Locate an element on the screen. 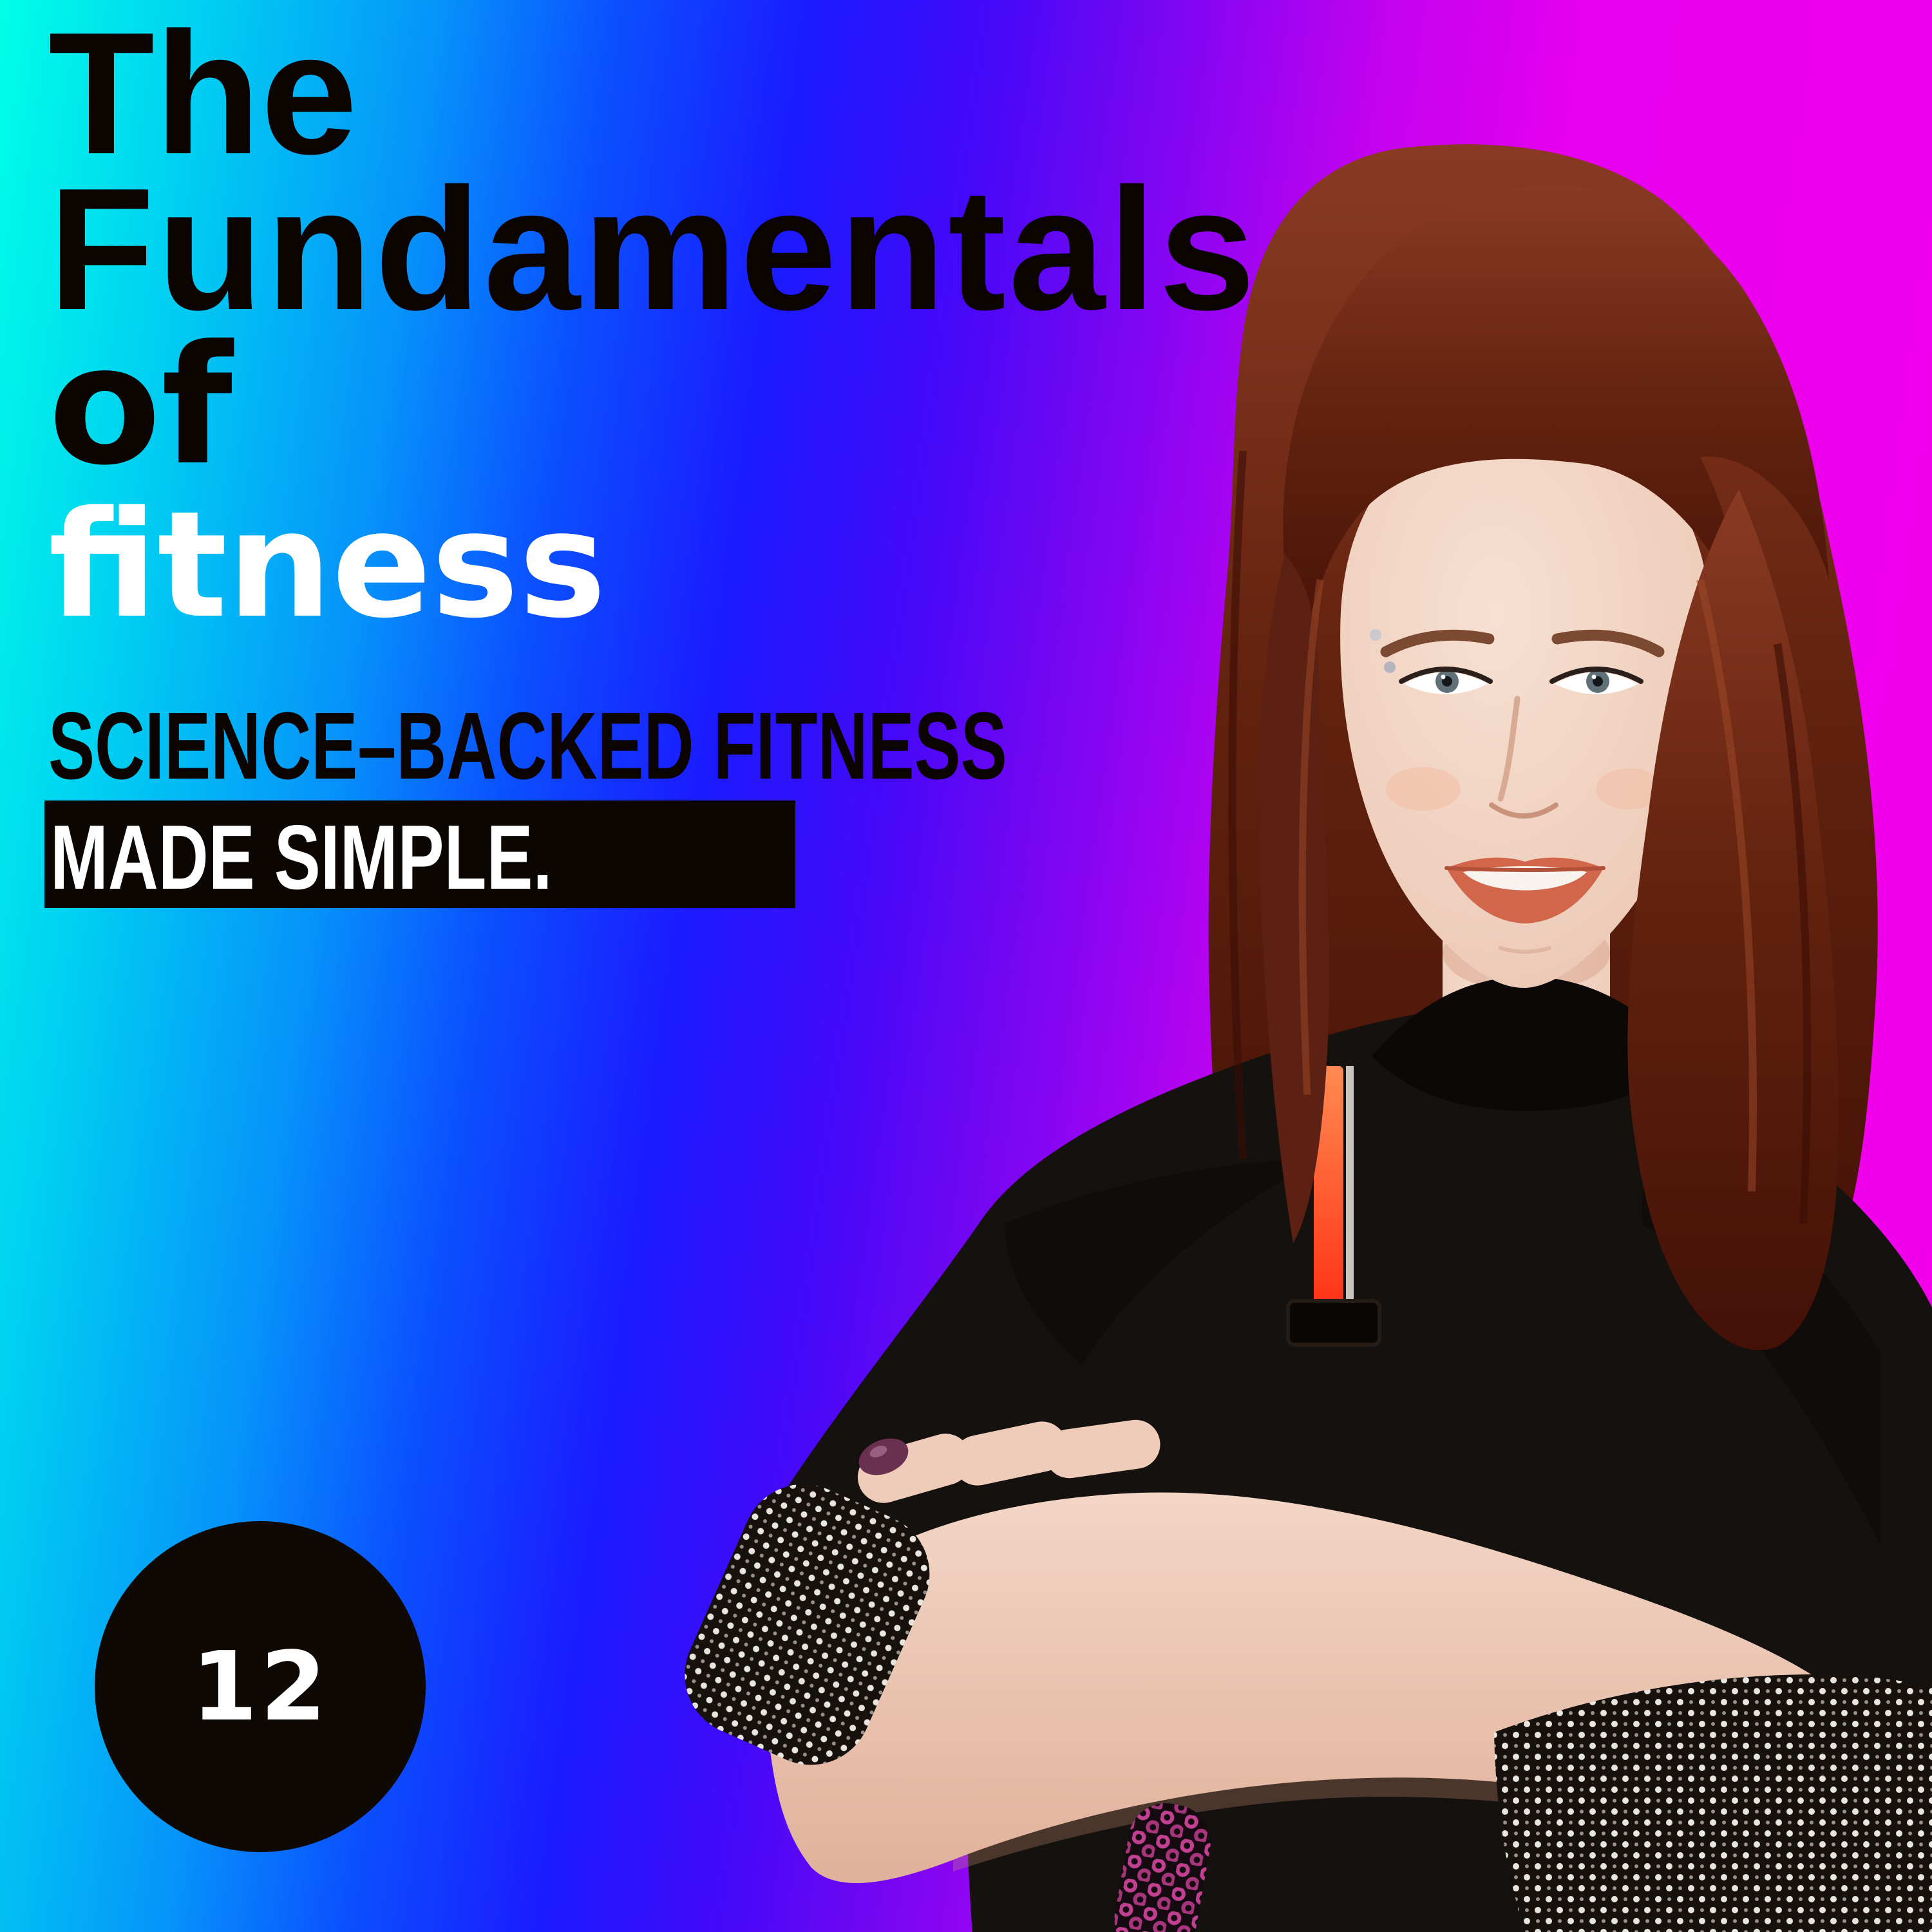 This screenshot has height=1932, width=1932. sleeve-cuff-left is located at coordinates (808, 1624).